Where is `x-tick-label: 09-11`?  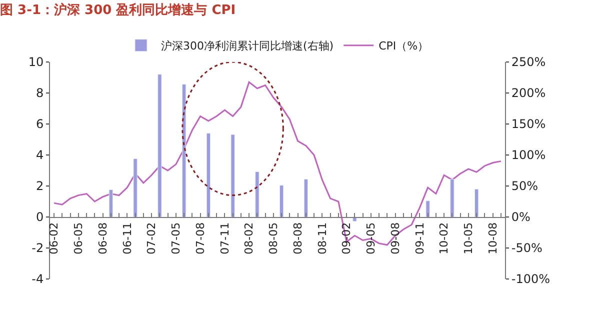
x-tick-label: 09-11 is located at coordinates (419, 238).